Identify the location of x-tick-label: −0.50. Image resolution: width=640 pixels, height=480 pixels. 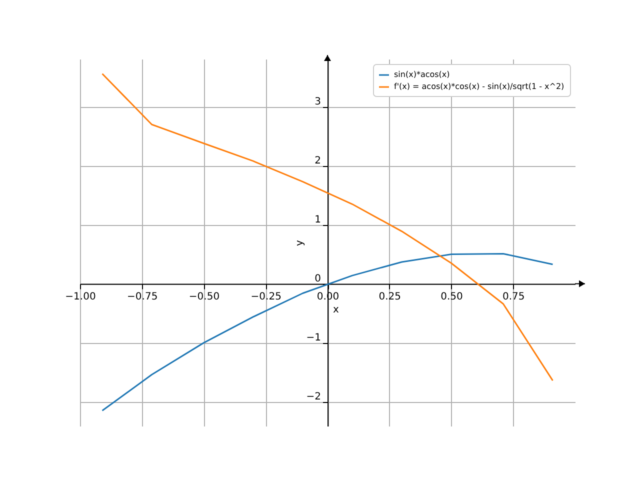
(204, 296).